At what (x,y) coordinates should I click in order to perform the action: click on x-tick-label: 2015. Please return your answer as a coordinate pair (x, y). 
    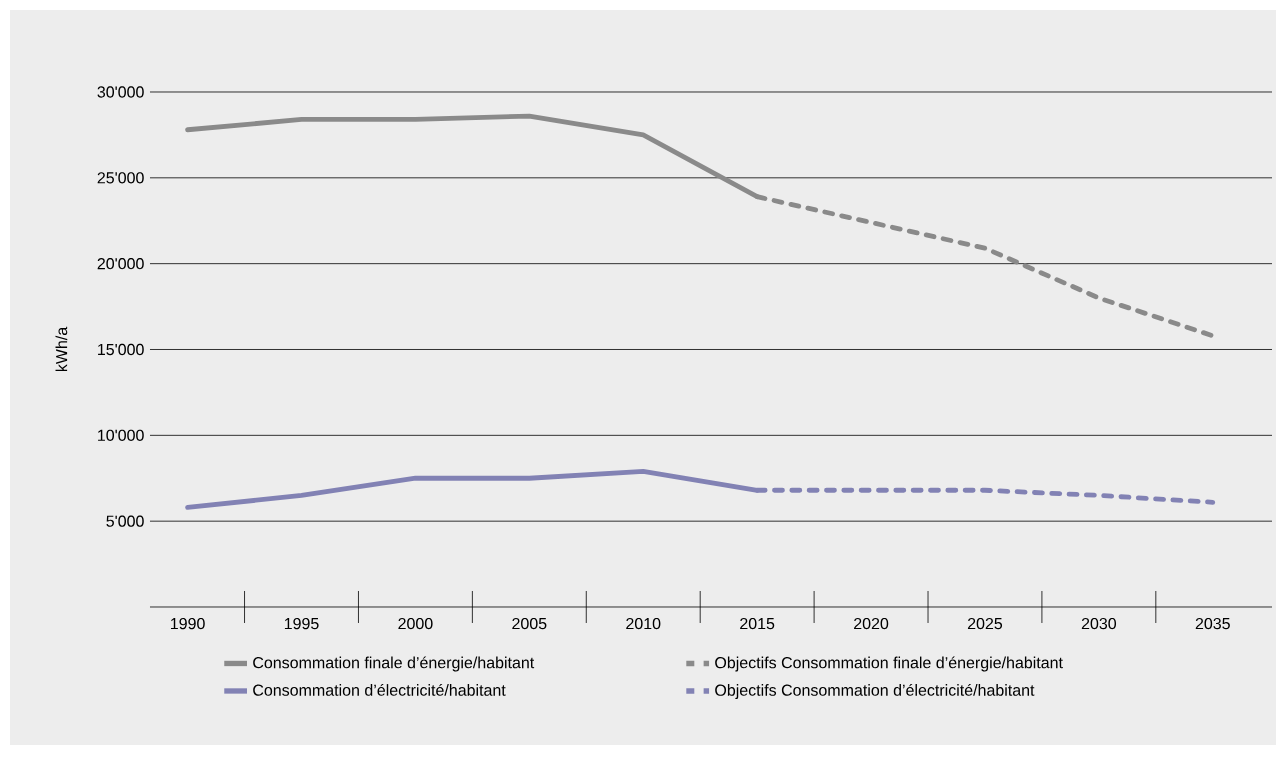
    Looking at the image, I should click on (757, 623).